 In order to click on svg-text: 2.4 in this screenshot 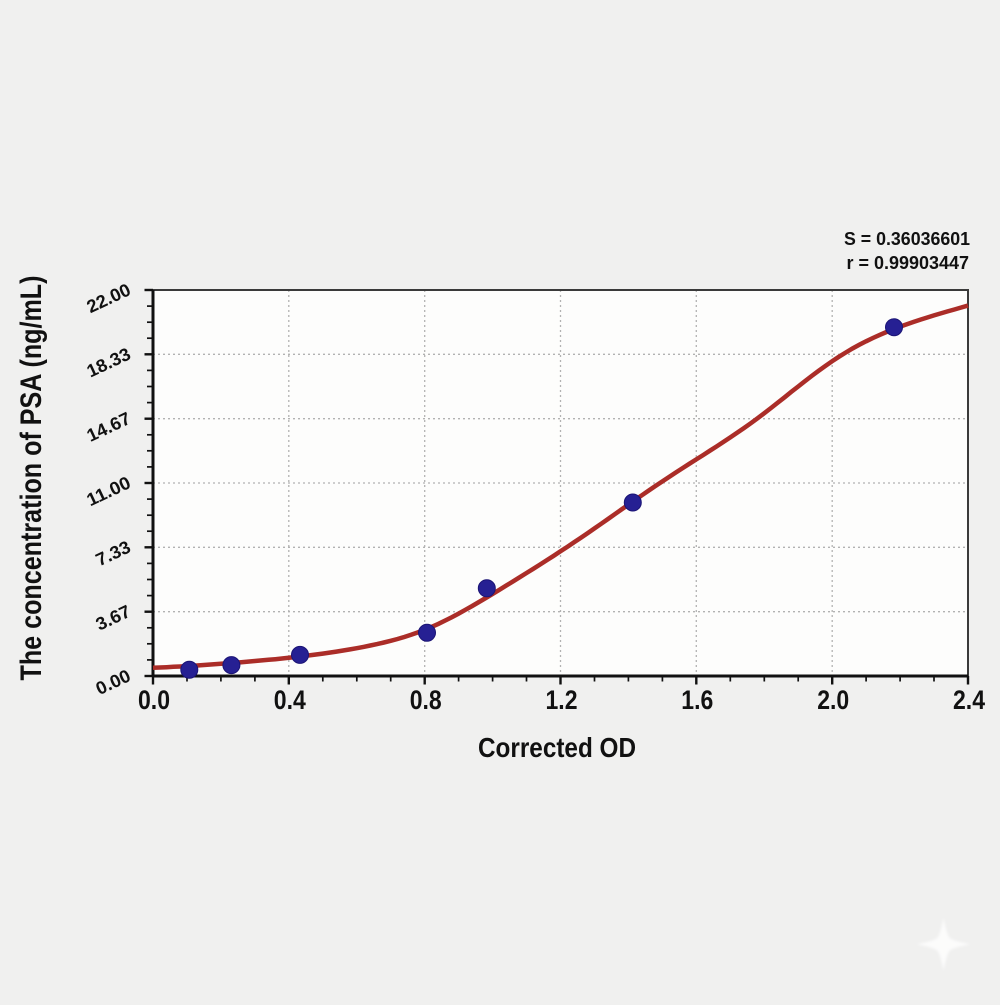, I will do `click(969, 700)`.